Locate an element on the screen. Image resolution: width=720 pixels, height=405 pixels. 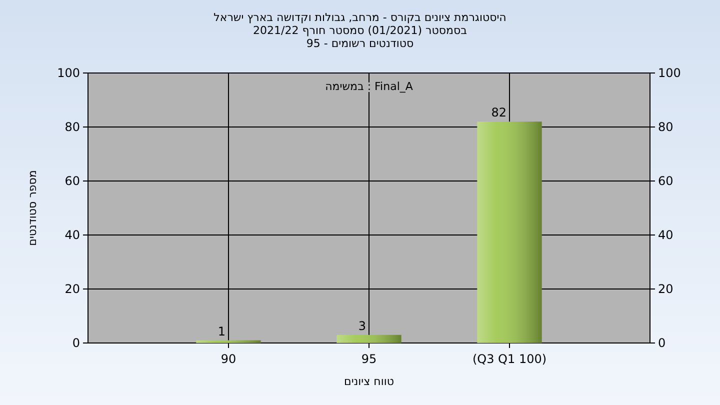
x-tick-label: 90 is located at coordinates (228, 359).